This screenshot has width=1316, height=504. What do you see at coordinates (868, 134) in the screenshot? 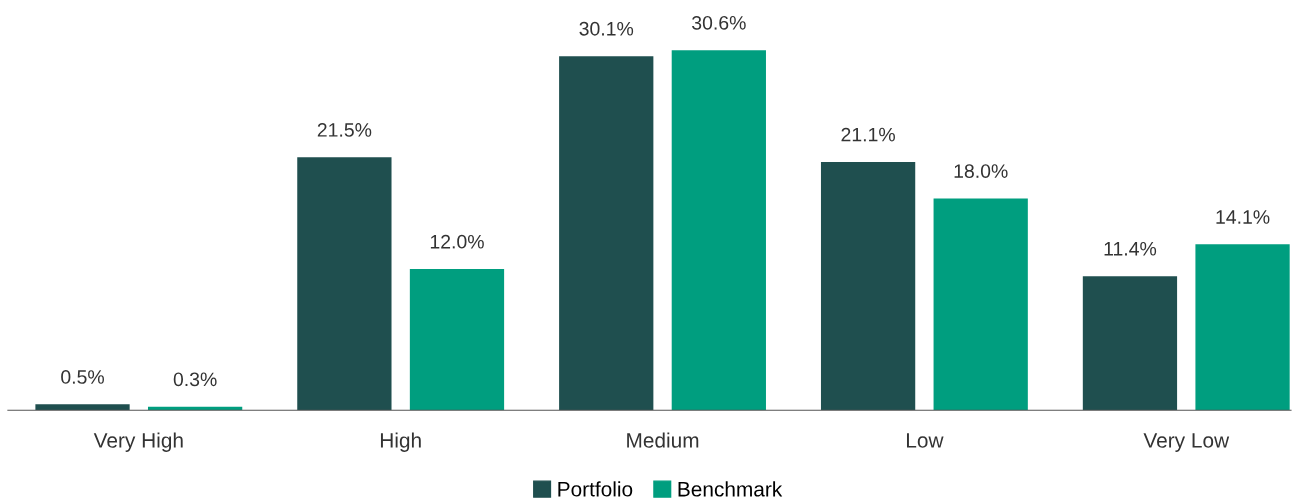
I see `data-label: 21.1%` at bounding box center [868, 134].